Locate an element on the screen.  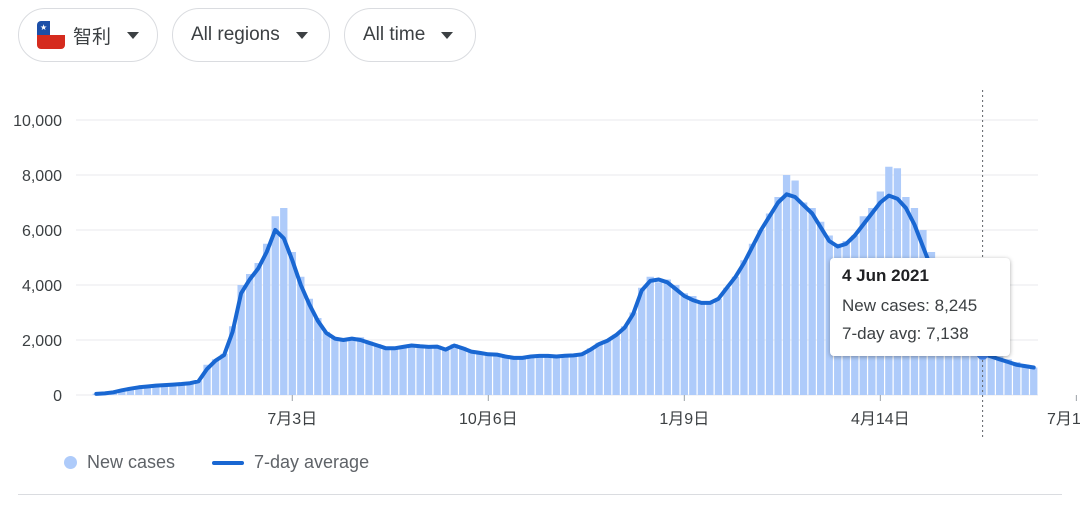
divider is located at coordinates (540, 494).